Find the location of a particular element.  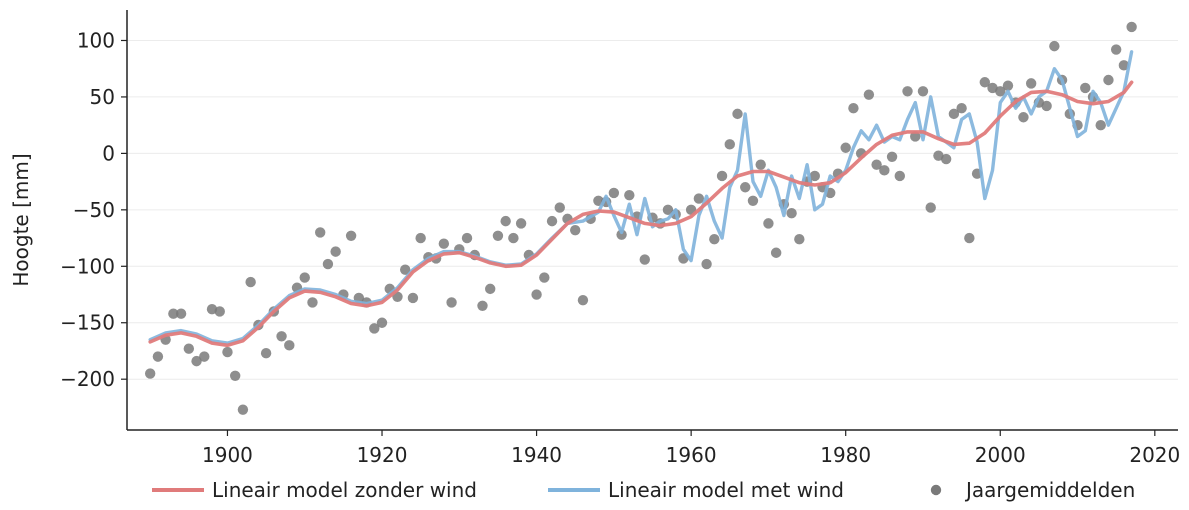

legend-item: Lineair model met wind is located at coordinates (696, 490).